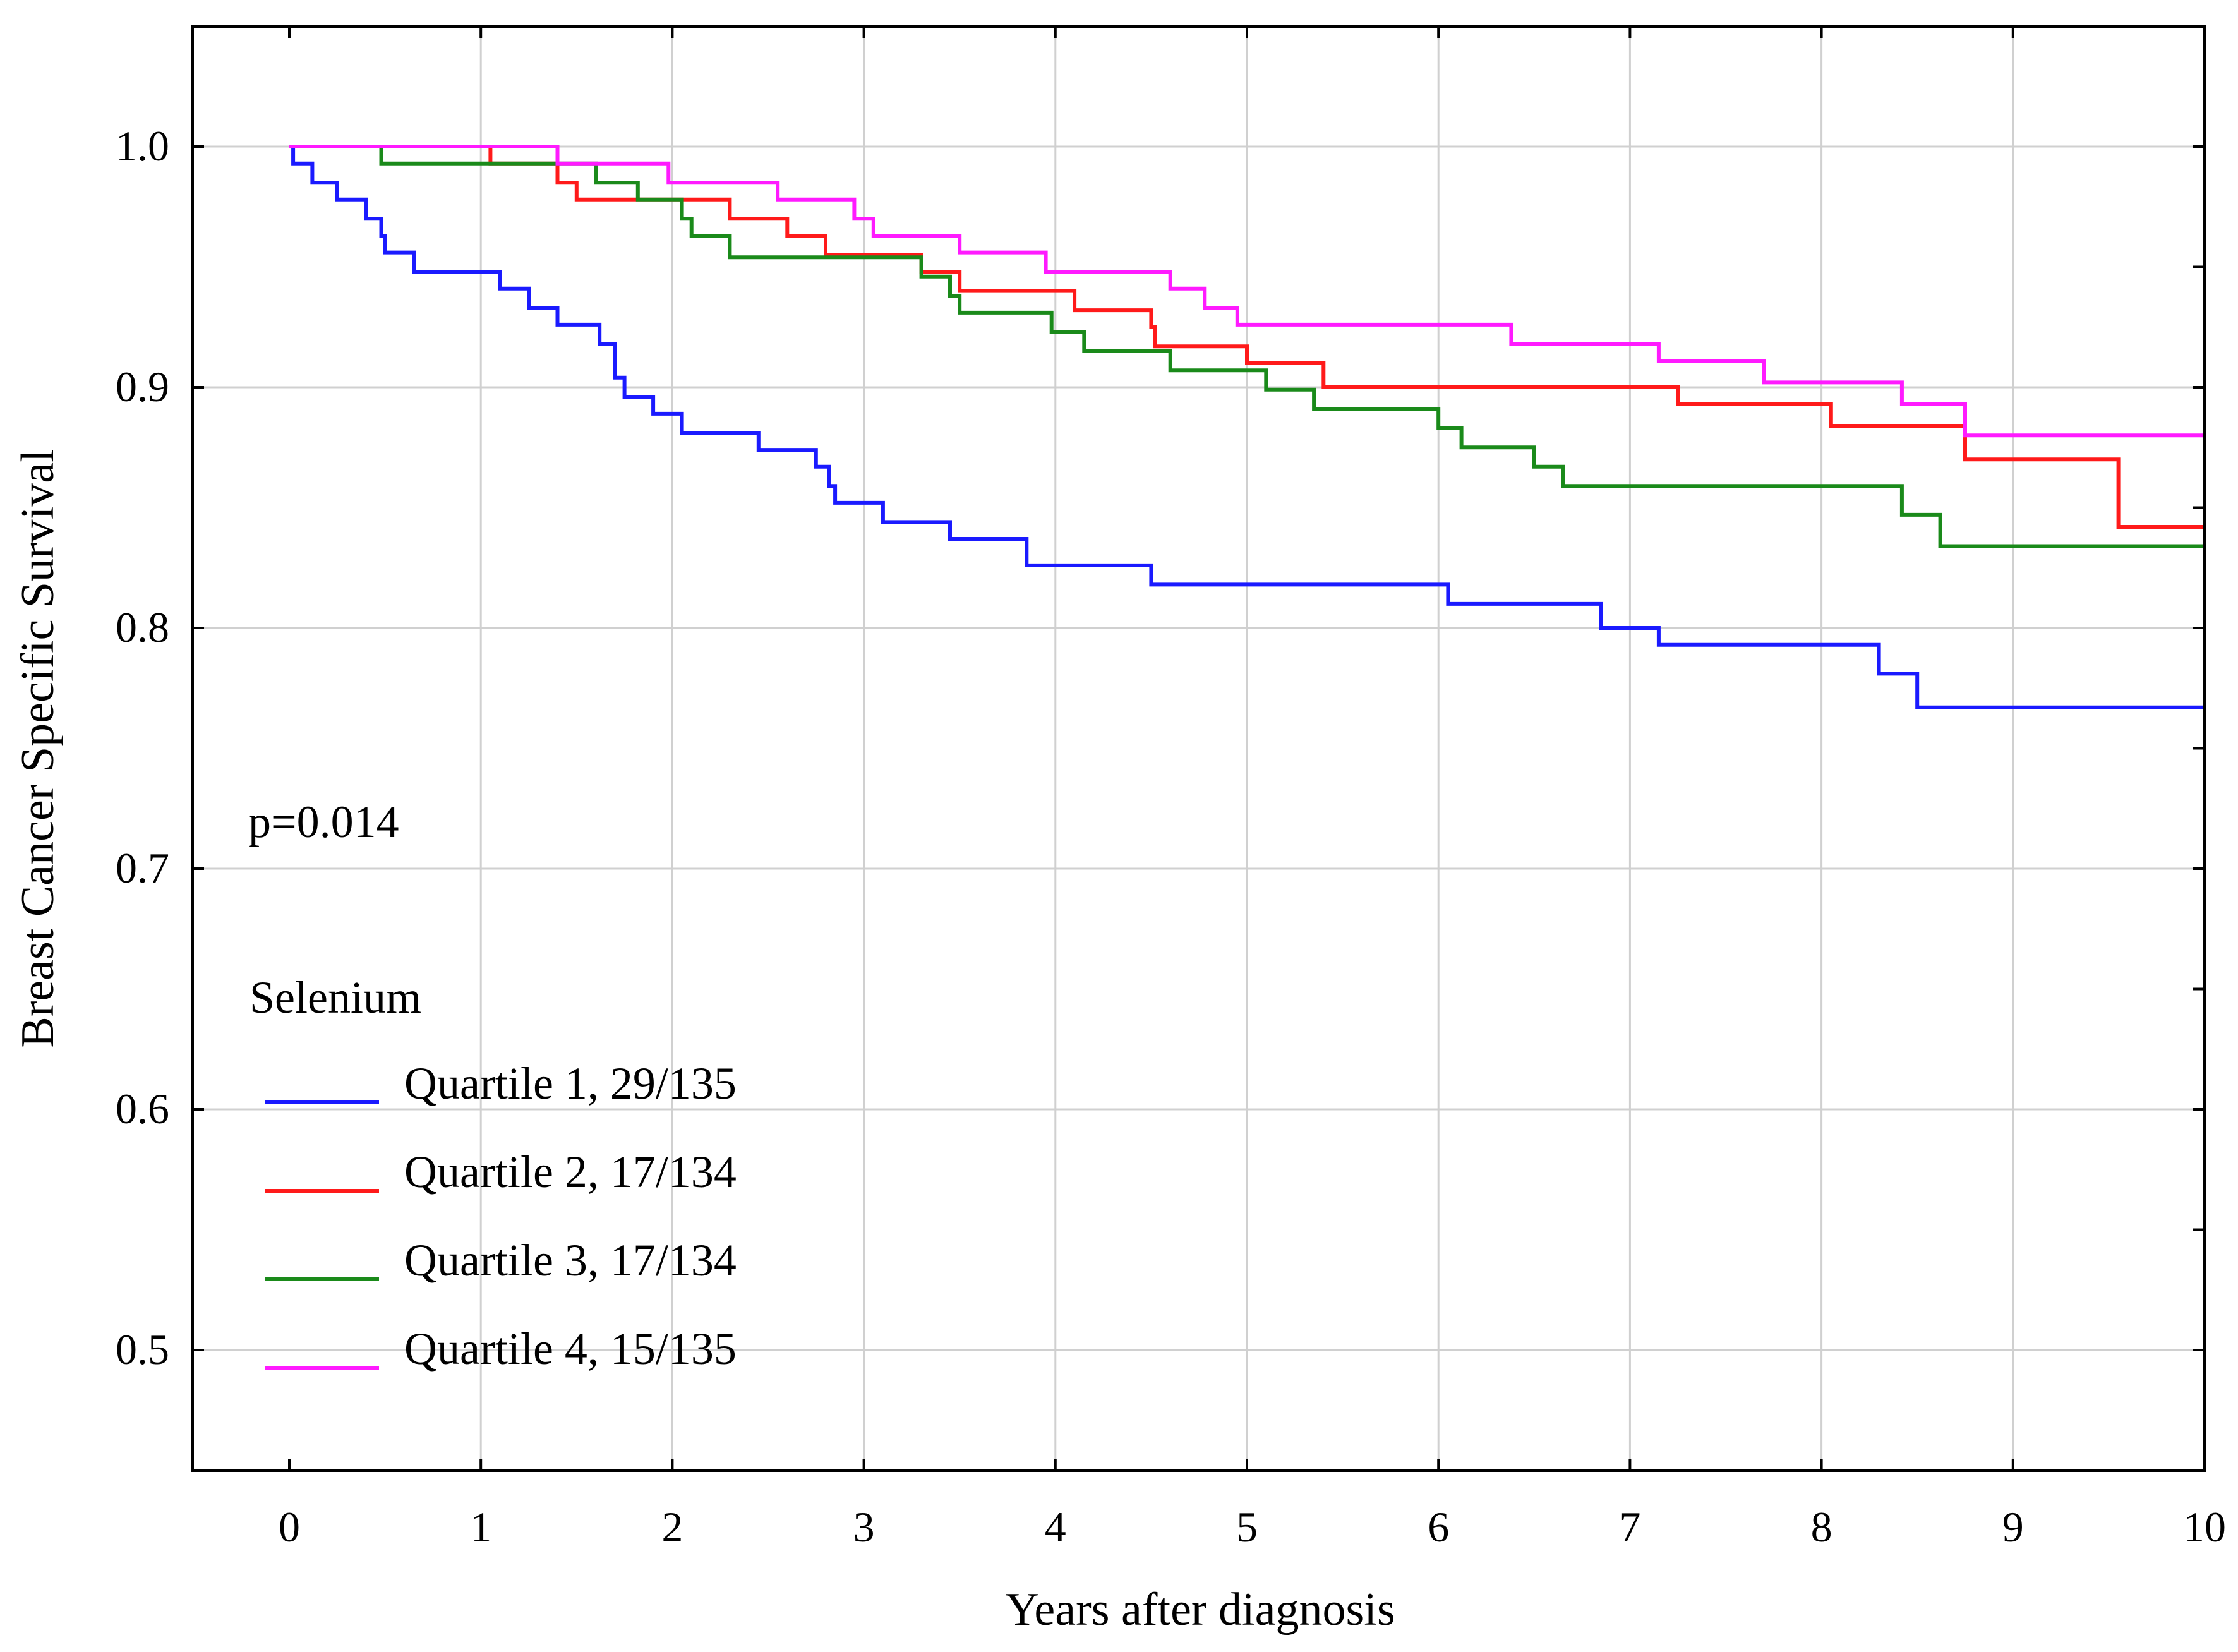 The image size is (2238, 1652). I want to click on y-tick-label: 1.0, so click(142, 146).